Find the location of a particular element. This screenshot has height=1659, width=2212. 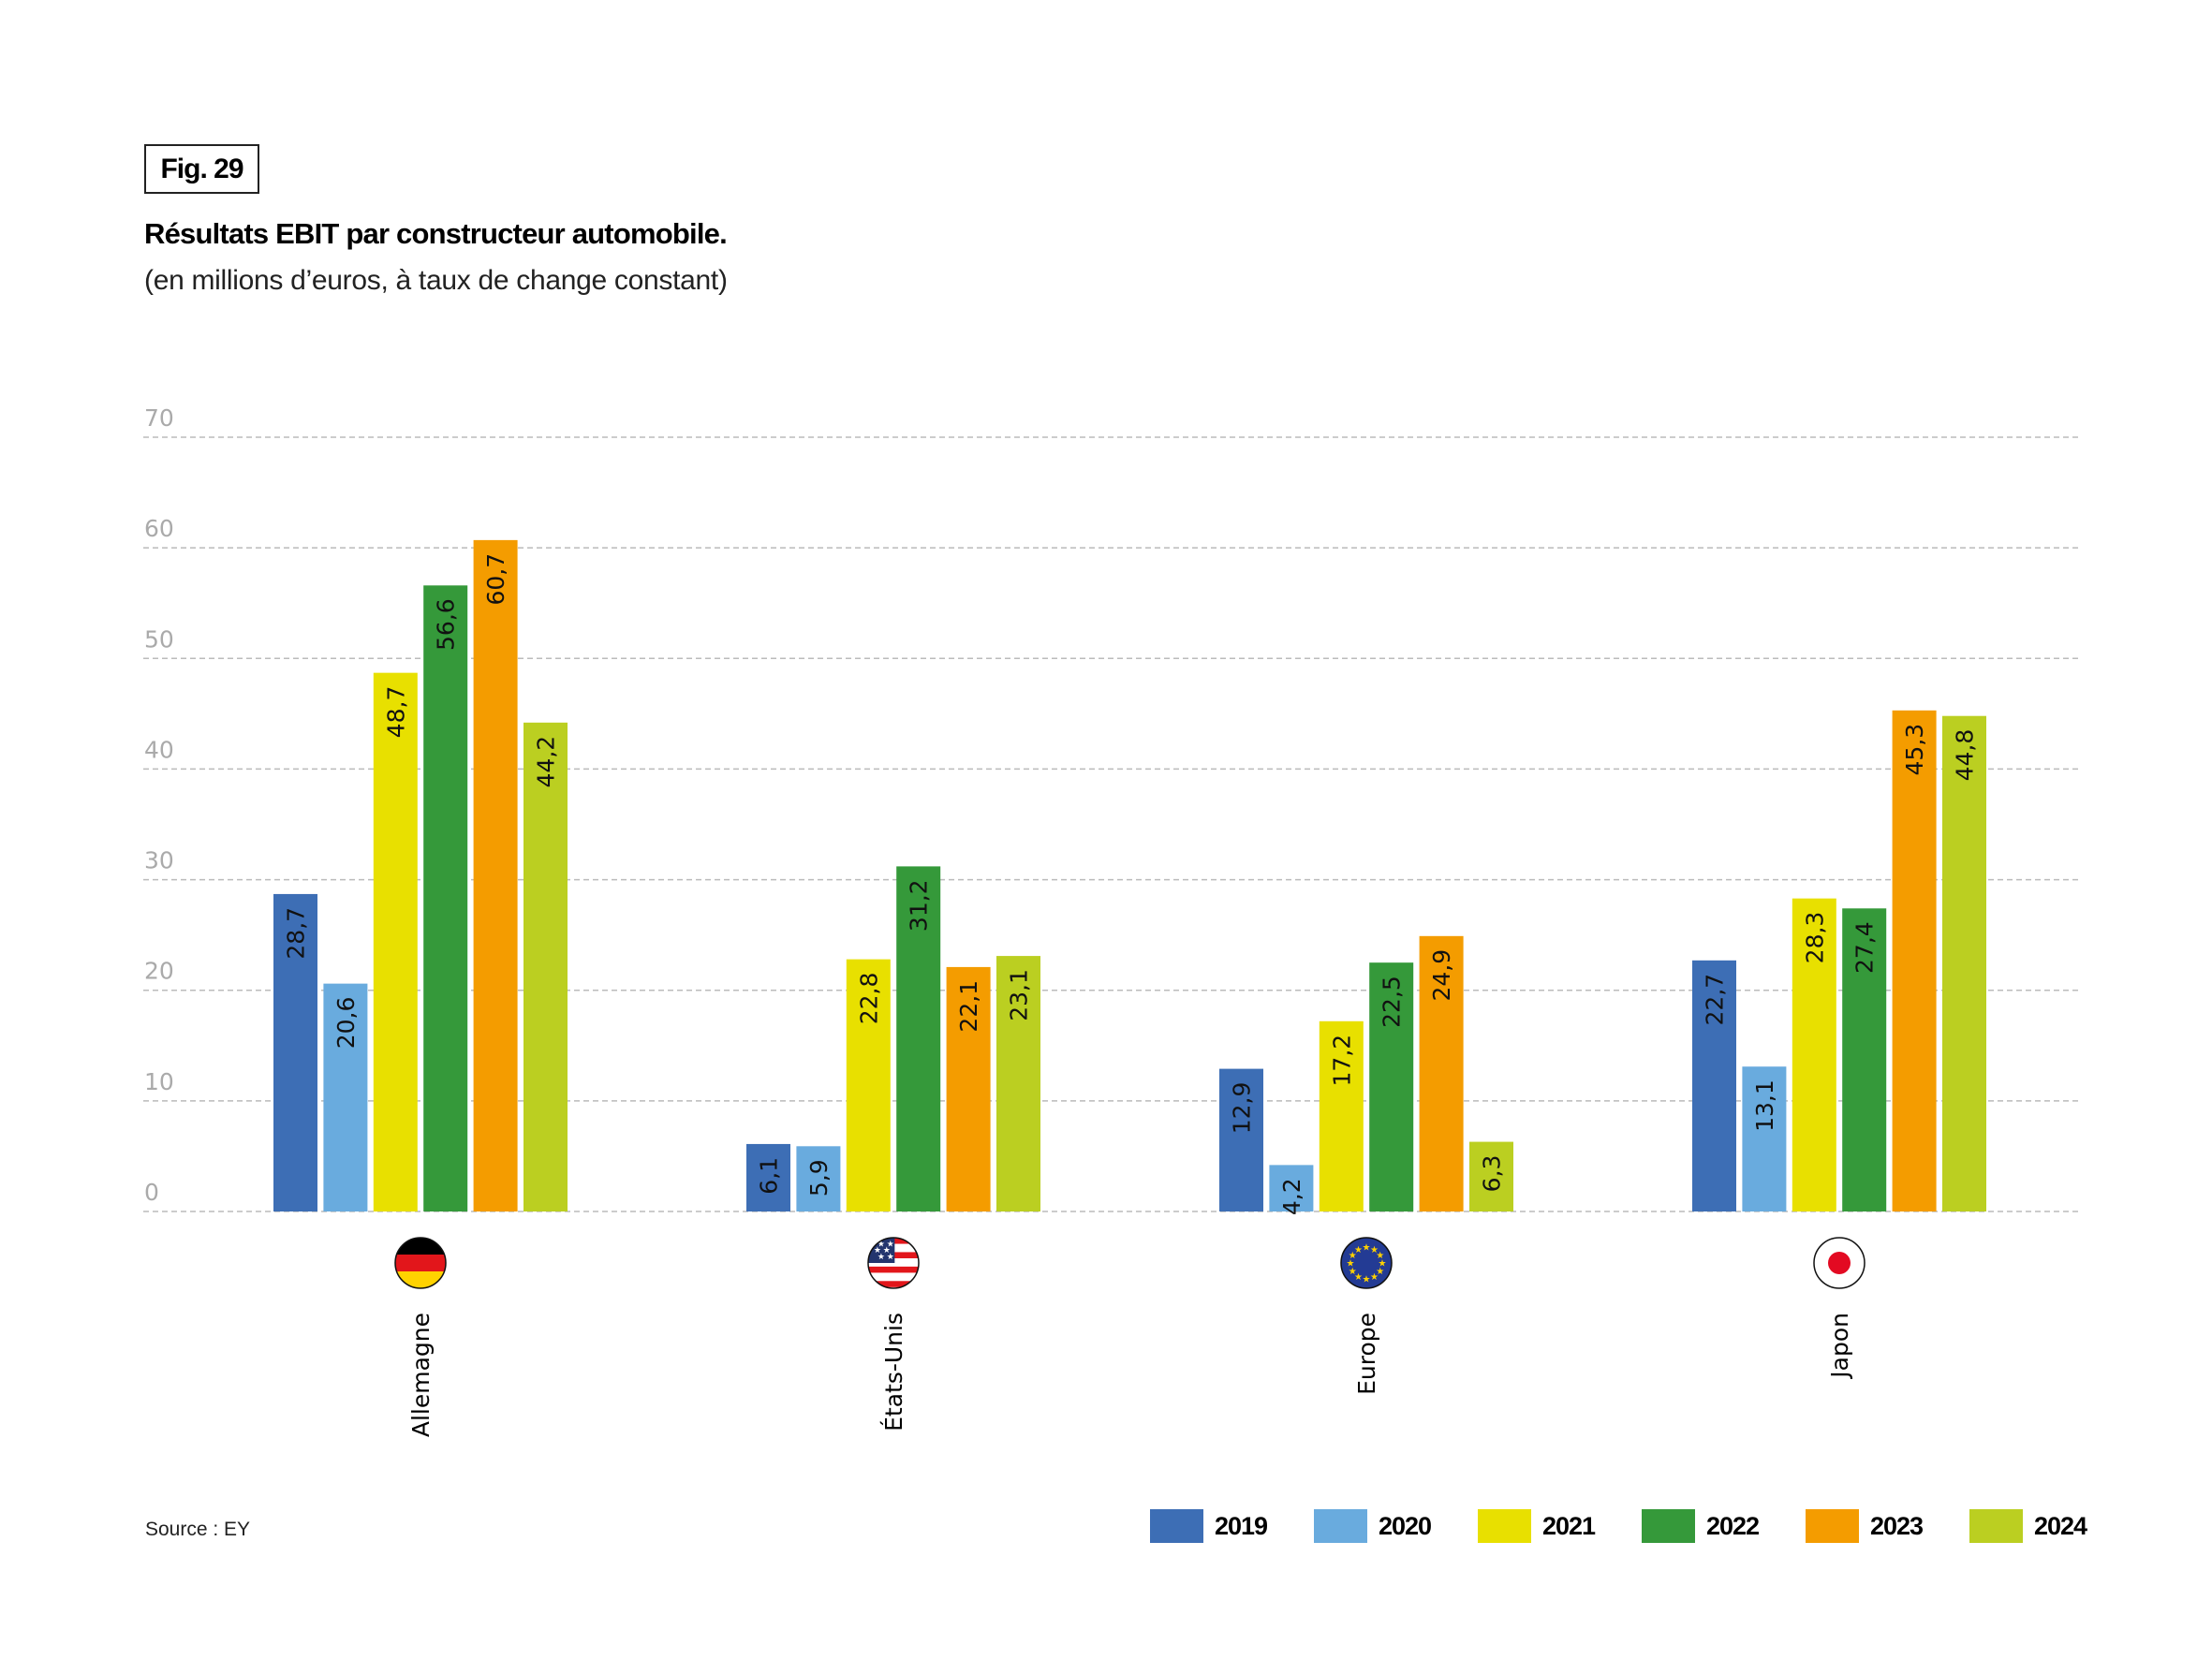

bar-value-label: 28,3 is located at coordinates (1814, 938).